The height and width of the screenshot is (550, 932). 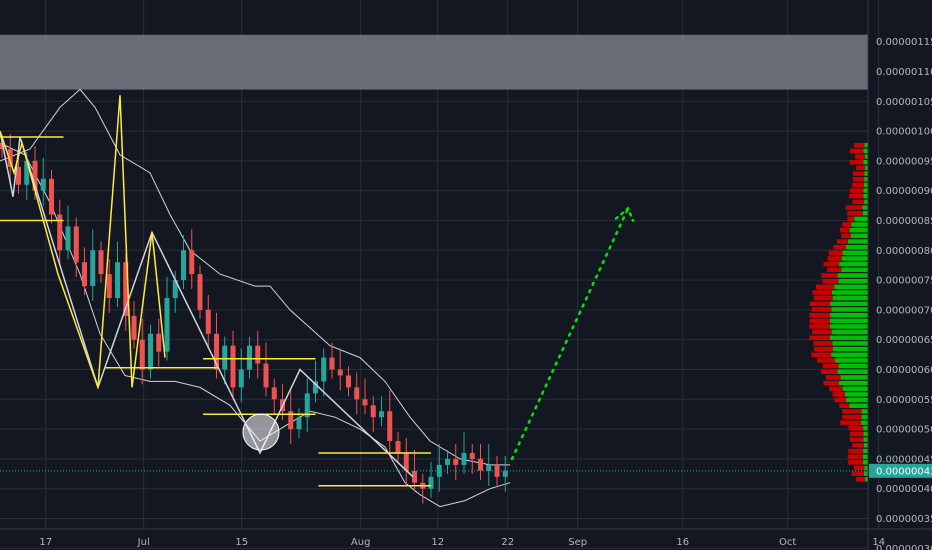 I want to click on y-tick-label: 0.00000080, so click(x=904, y=251).